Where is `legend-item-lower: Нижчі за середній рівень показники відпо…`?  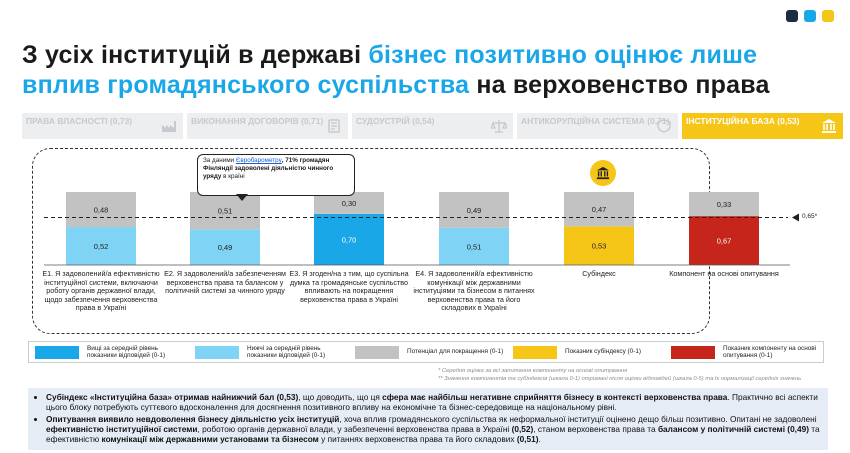
legend-item-lower: Нижчі за середній рівень показники відпо… is located at coordinates (269, 352).